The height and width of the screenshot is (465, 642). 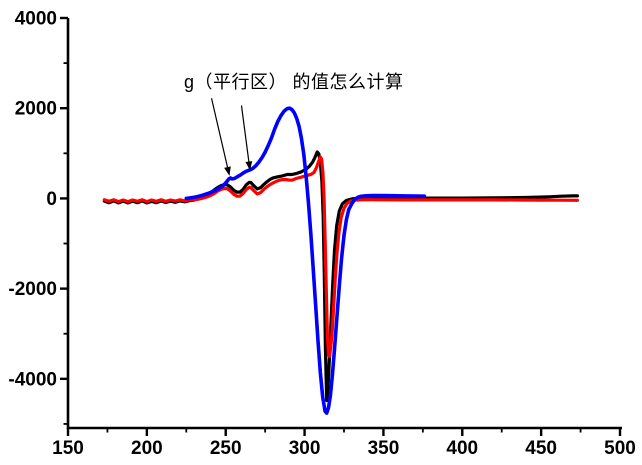 What do you see at coordinates (36, 19) in the screenshot?
I see `y-tick-label: 4000` at bounding box center [36, 19].